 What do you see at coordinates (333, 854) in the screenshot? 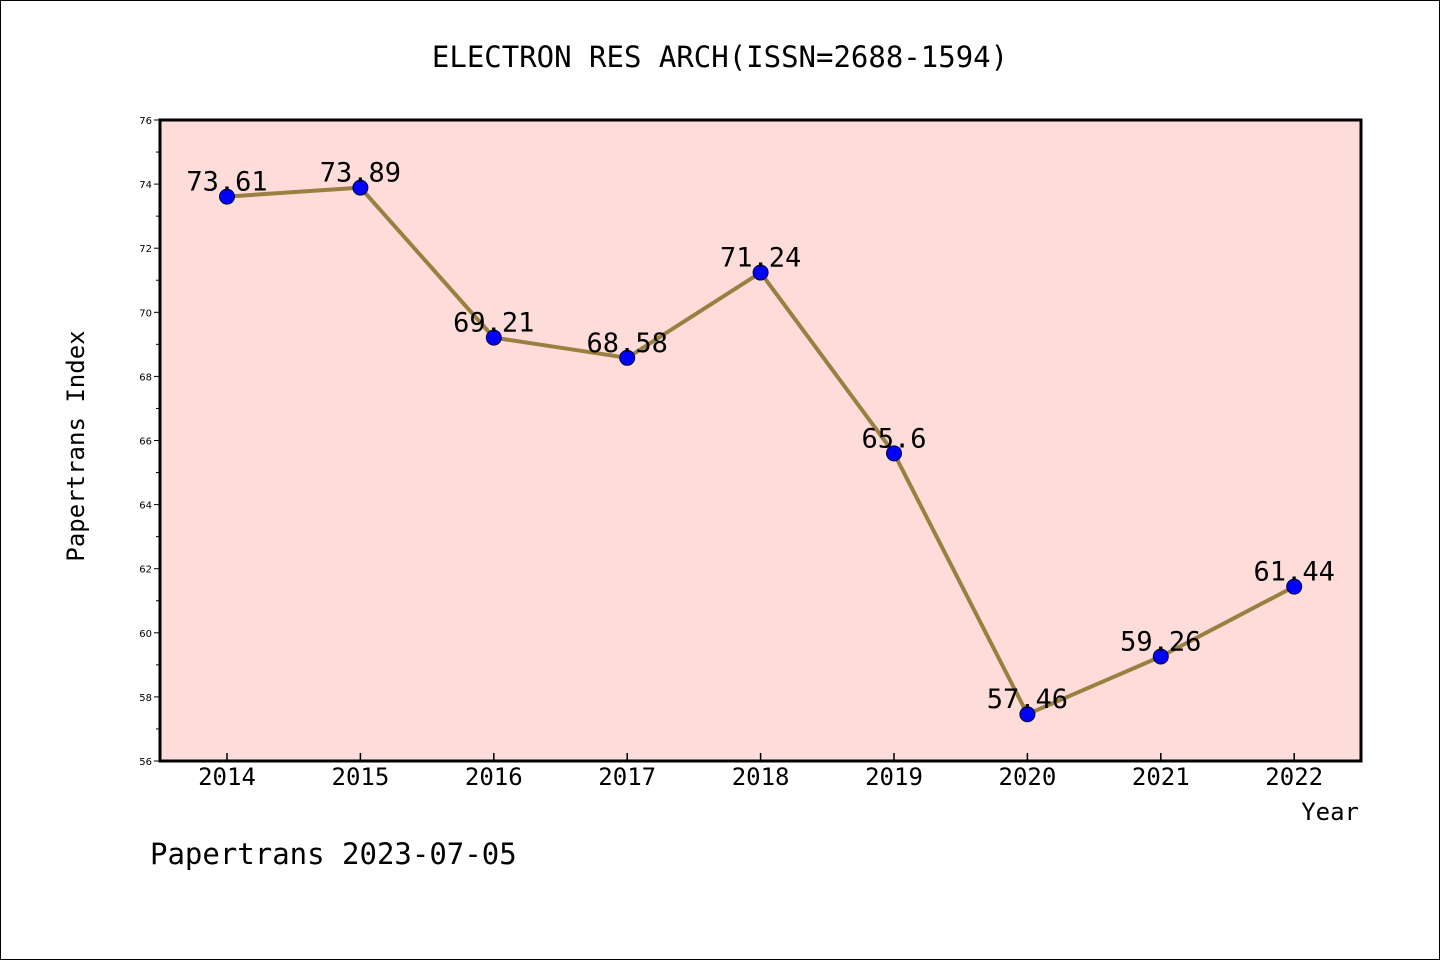
I see `footer-note: Papertrans 2023-07-05` at bounding box center [333, 854].